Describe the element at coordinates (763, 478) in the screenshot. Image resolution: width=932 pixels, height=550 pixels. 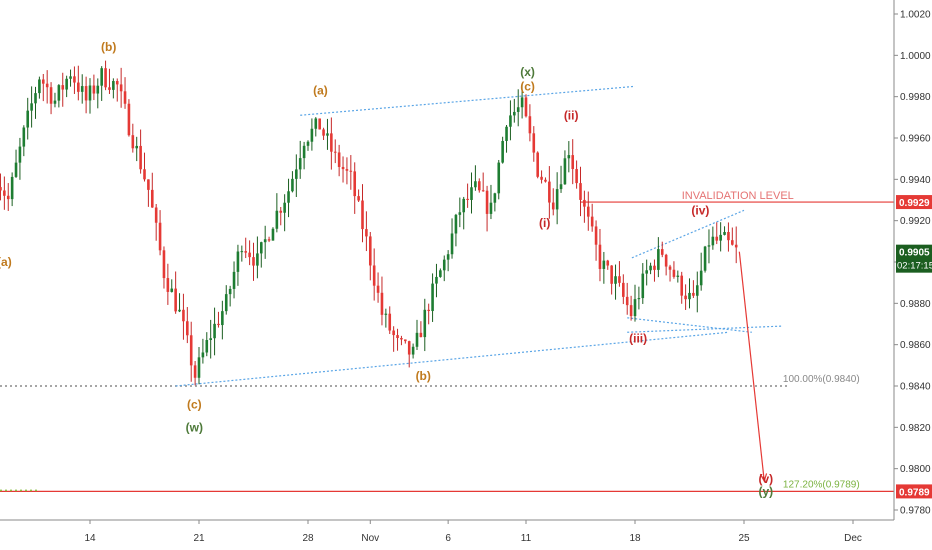
I see `projection-arrow-head` at that location.